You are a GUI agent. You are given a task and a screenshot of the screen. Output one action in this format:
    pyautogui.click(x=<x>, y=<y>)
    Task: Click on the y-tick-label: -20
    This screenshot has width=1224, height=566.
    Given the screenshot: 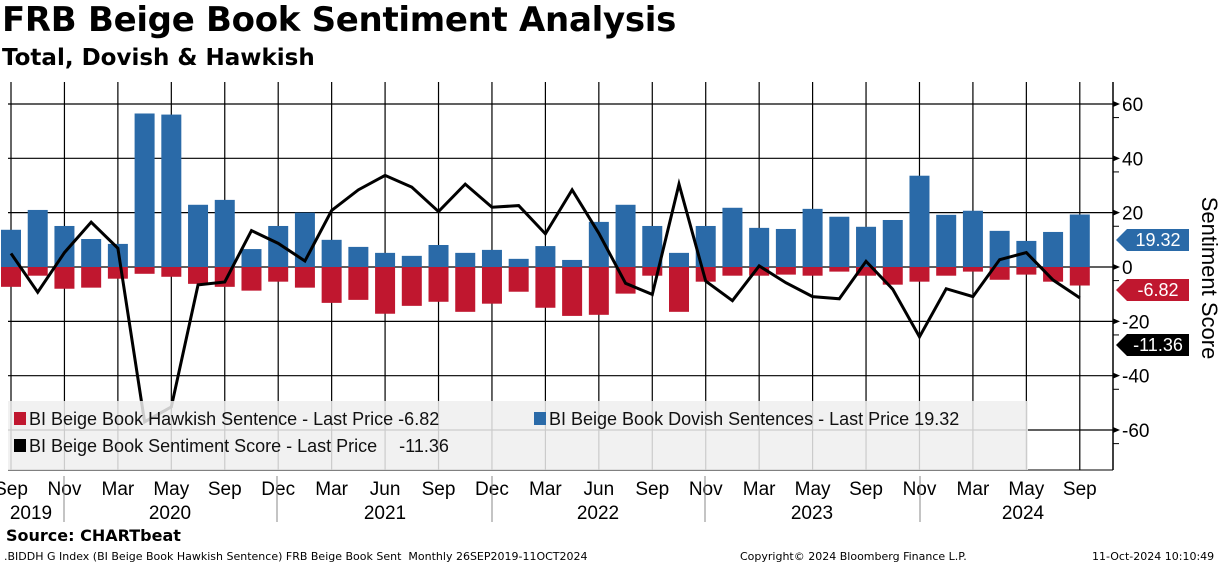 What is the action you would take?
    pyautogui.click(x=1135, y=322)
    